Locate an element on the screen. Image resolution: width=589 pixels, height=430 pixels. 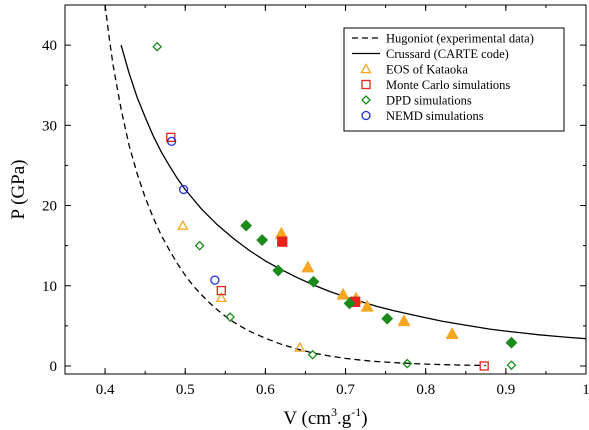
y-axis-title: P (GPa) is located at coordinates (18, 190).